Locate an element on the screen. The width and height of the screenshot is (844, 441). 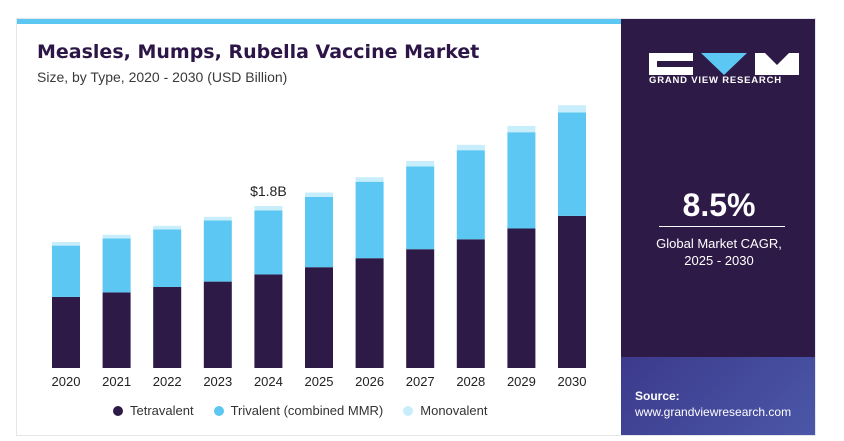
legend-item-monovalent: Monovalent is located at coordinates (445, 410).